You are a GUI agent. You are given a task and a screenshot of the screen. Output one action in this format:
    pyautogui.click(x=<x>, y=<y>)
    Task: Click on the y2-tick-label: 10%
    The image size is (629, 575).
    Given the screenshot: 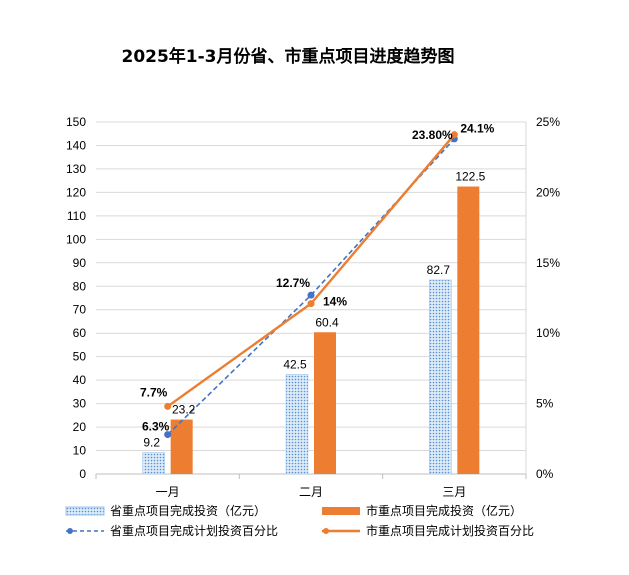 What is the action you would take?
    pyautogui.click(x=548, y=333)
    